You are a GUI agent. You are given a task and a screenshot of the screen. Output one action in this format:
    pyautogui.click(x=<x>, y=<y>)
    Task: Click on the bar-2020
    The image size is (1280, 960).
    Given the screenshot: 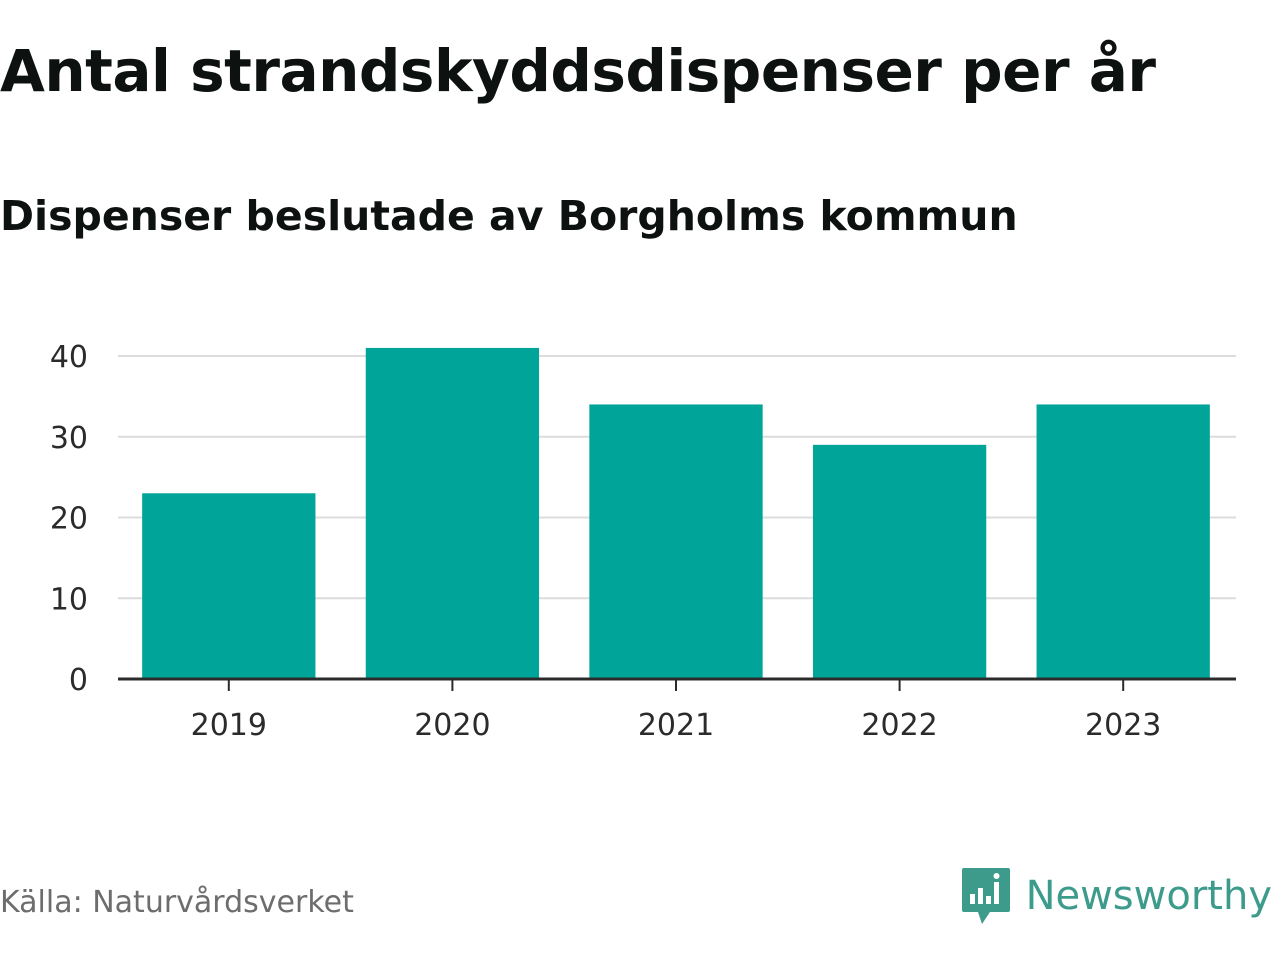 What is the action you would take?
    pyautogui.click(x=452, y=513)
    